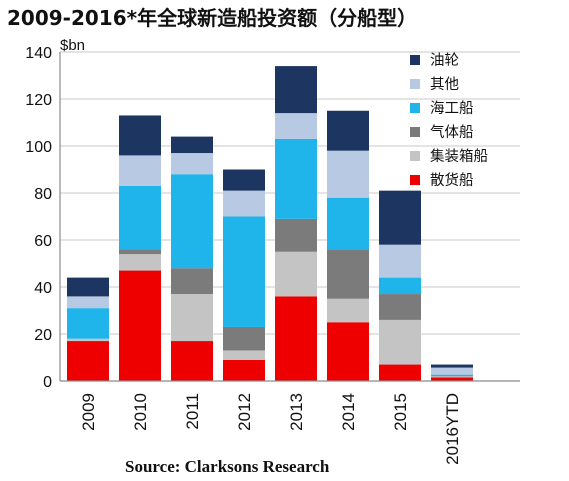 The image size is (569, 481). I want to click on x-tick-label: 2010, so click(140, 412).